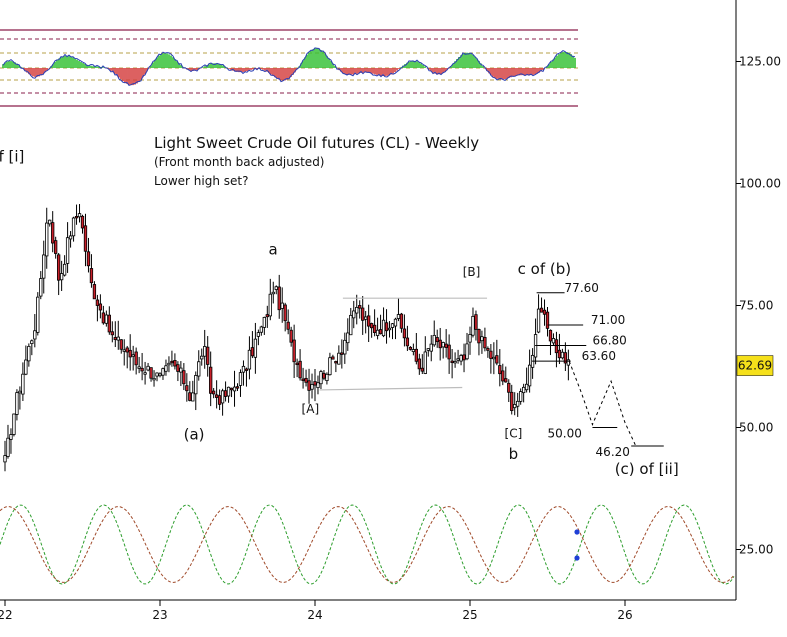 The image size is (787, 637). I want to click on cycle-wave, so click(367, 544).